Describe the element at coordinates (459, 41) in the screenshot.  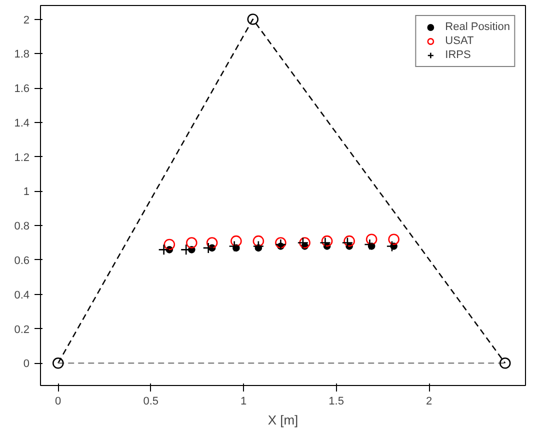
I see `legend-label: USAT` at that location.